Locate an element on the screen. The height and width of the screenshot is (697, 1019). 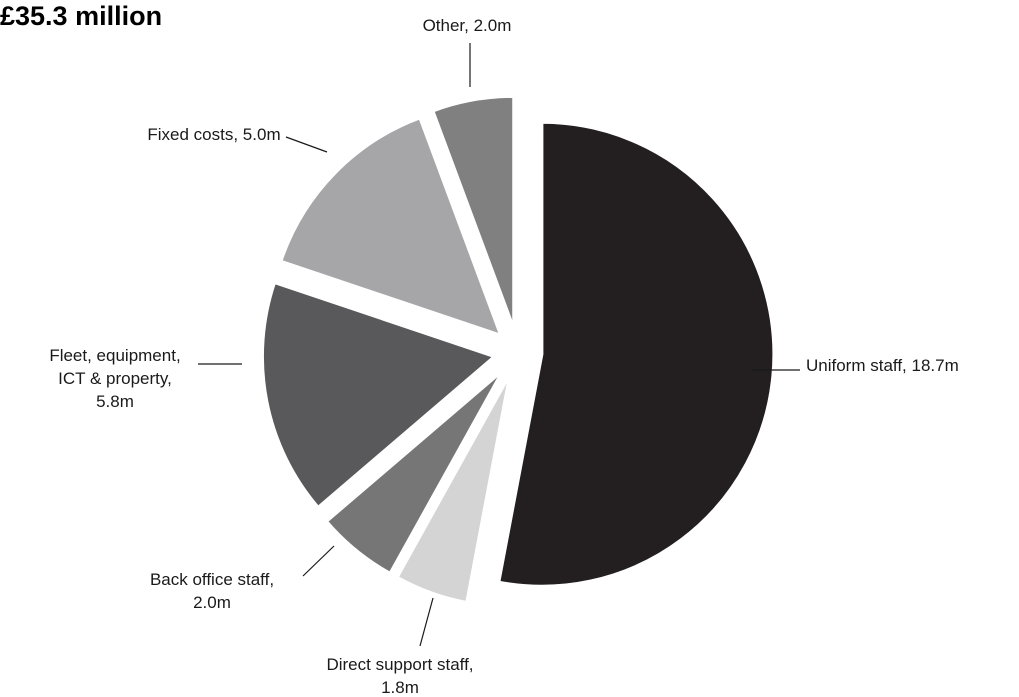
slice-label-2: Back office staff, 2.0m is located at coordinates (212, 591).